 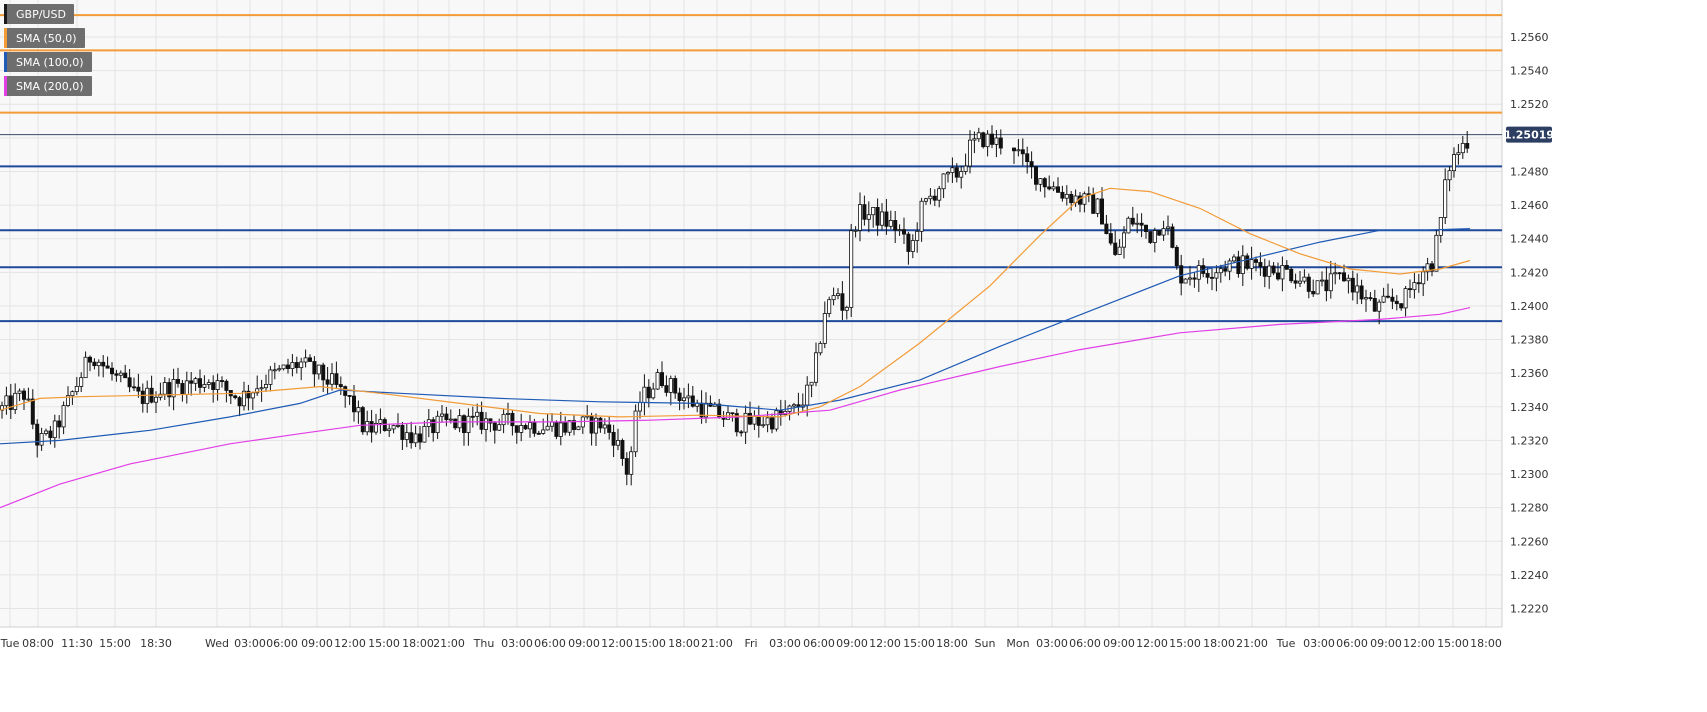 I want to click on y-tick-label: 1.2320, so click(x=1529, y=440).